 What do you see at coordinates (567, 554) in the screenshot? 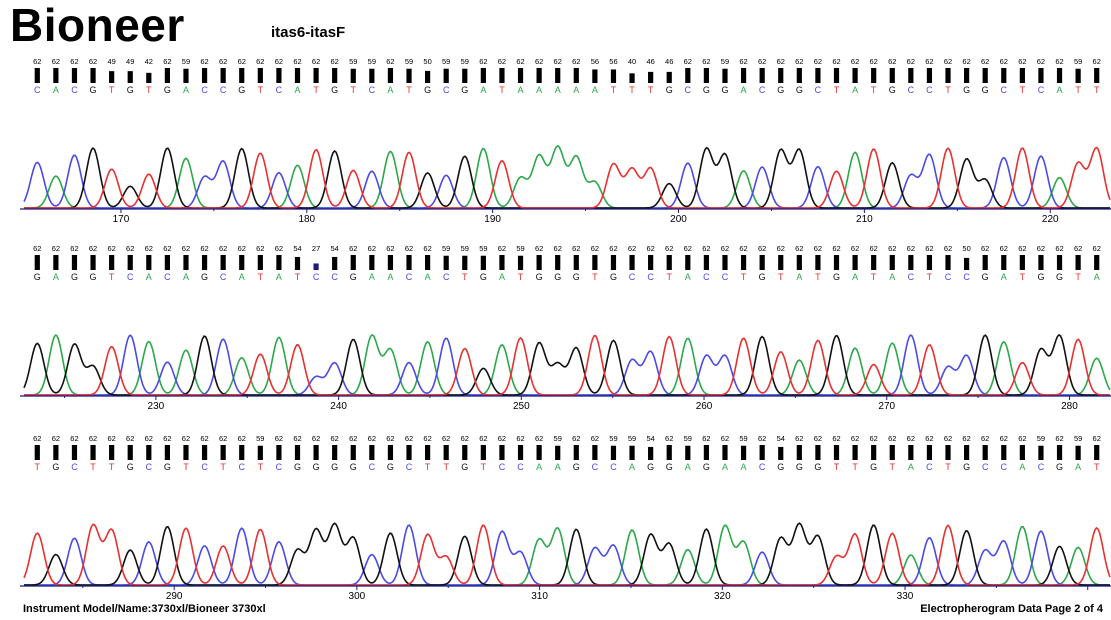
I see `trace-T` at bounding box center [567, 554].